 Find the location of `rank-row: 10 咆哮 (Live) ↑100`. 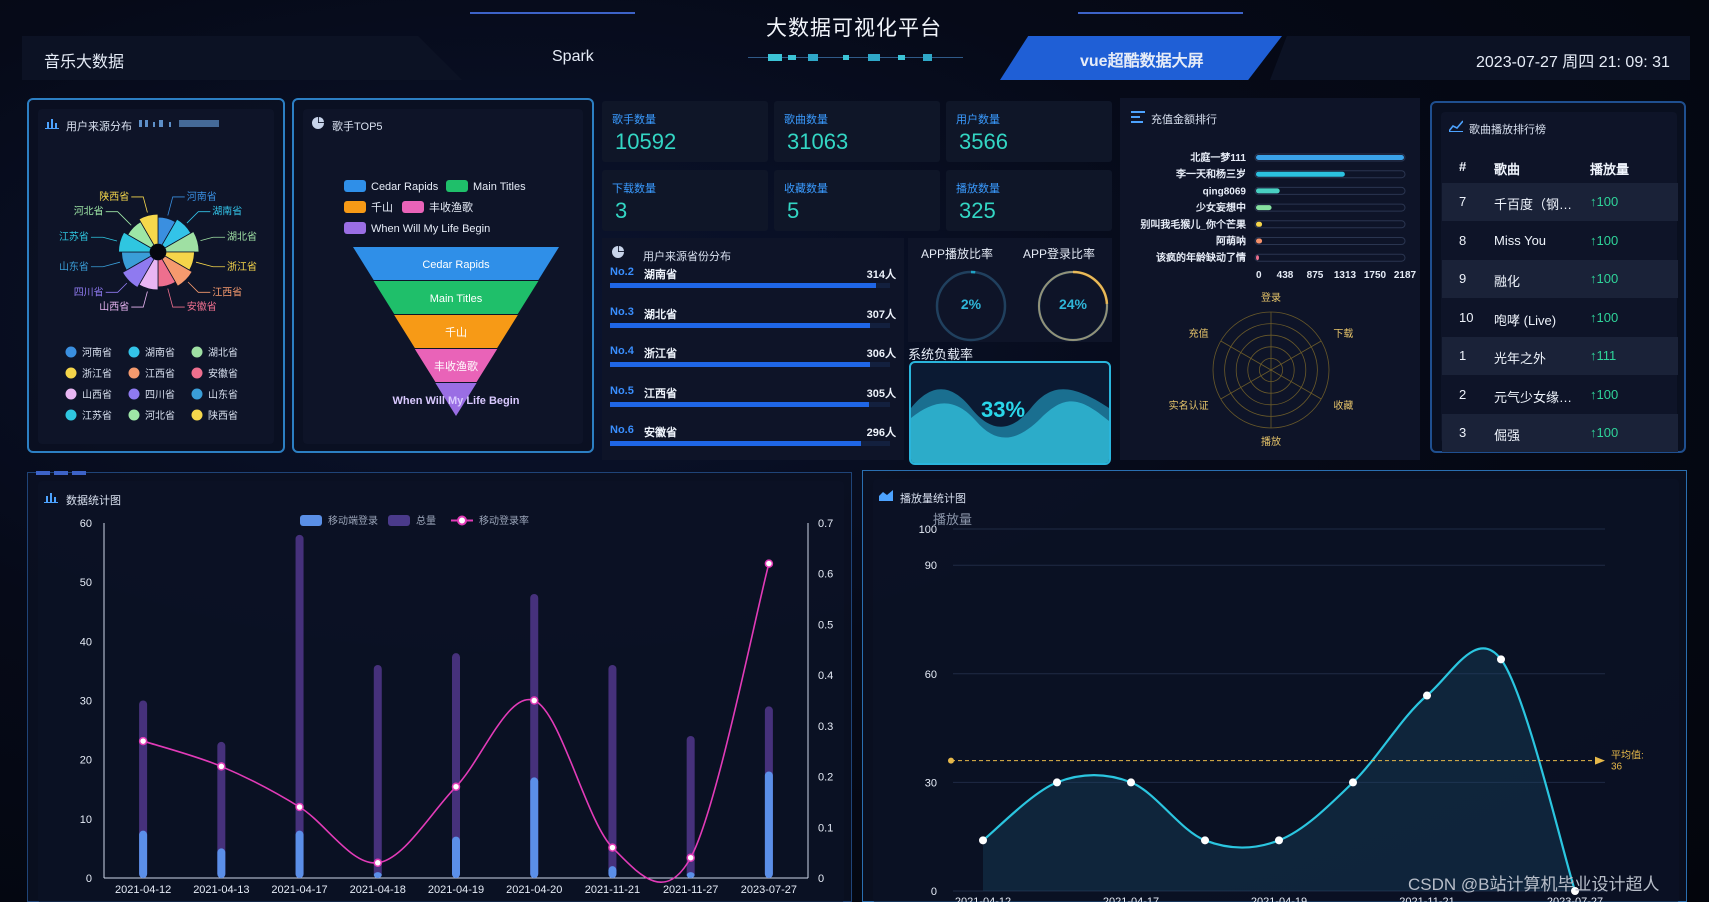

rank-row: 10 咆哮 (Live) ↑100 is located at coordinates (1560, 318).